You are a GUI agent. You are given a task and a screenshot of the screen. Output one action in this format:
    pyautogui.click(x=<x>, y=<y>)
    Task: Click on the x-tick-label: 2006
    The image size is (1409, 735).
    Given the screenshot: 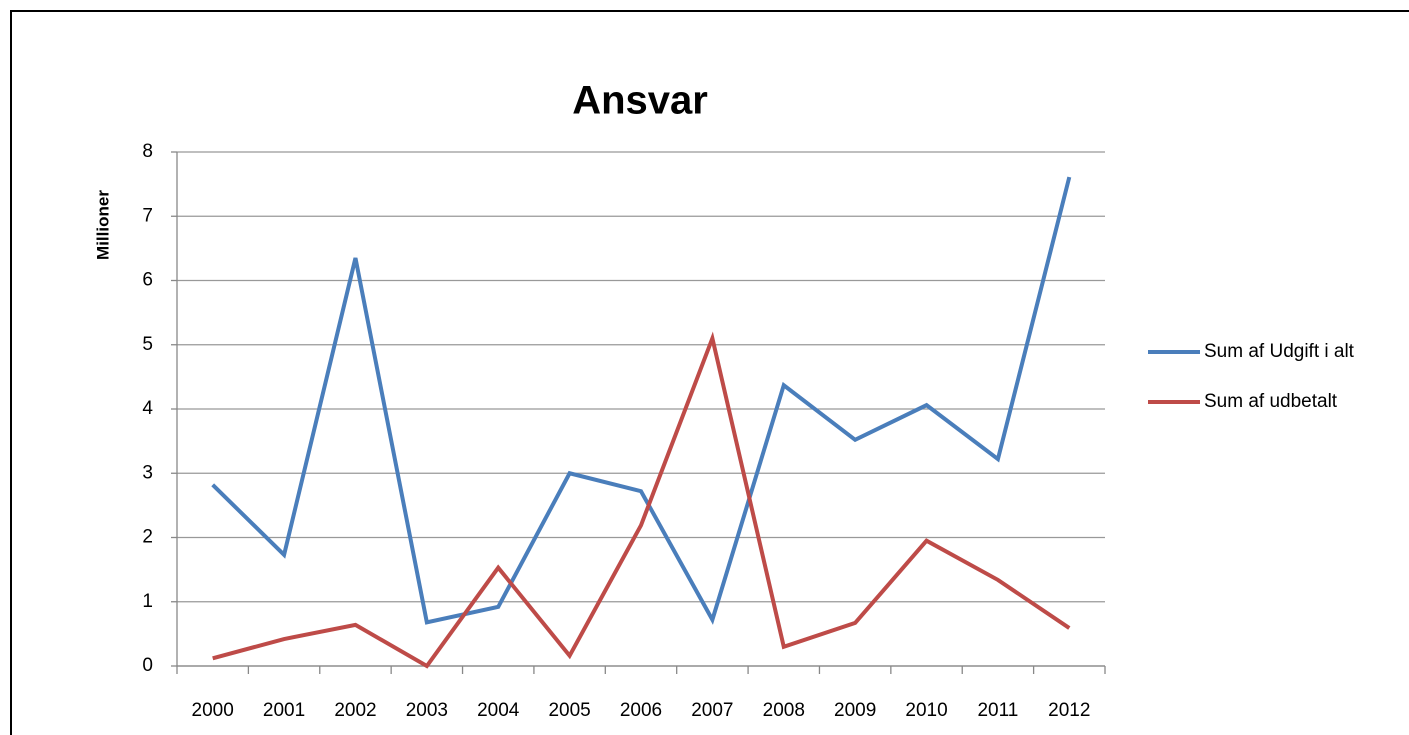 What is the action you would take?
    pyautogui.click(x=641, y=710)
    